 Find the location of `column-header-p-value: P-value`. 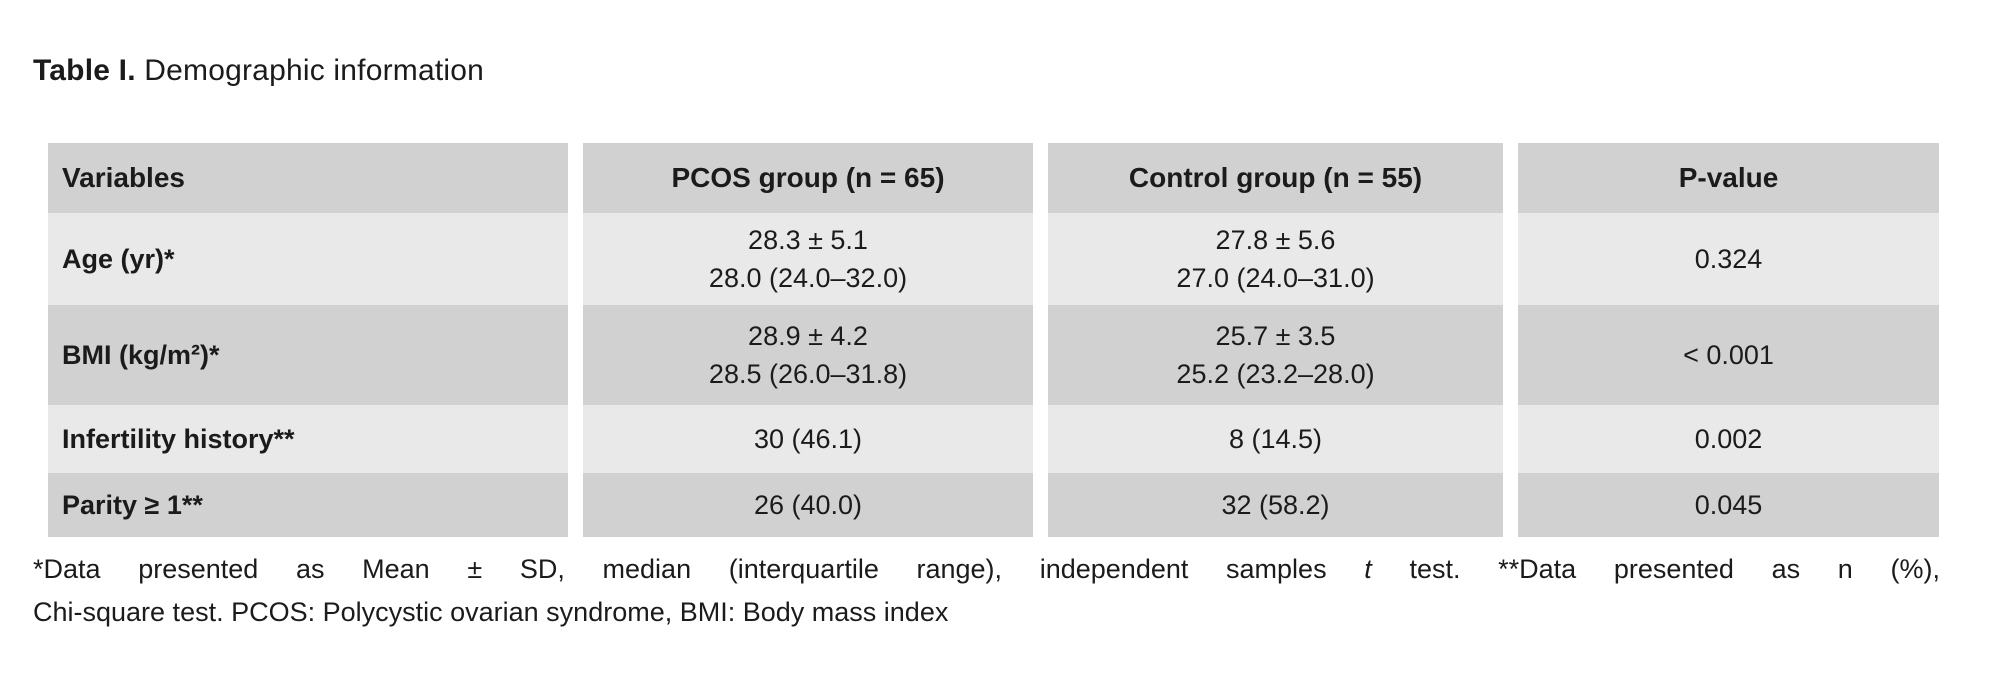

column-header-p-value: P-value is located at coordinates (1728, 178).